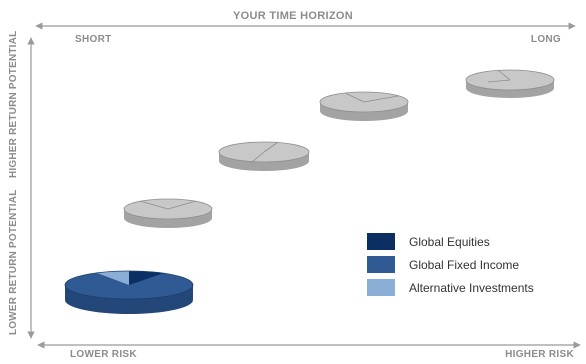  What do you see at coordinates (168, 213) in the screenshot?
I see `pie-conservative-allocation` at bounding box center [168, 213].